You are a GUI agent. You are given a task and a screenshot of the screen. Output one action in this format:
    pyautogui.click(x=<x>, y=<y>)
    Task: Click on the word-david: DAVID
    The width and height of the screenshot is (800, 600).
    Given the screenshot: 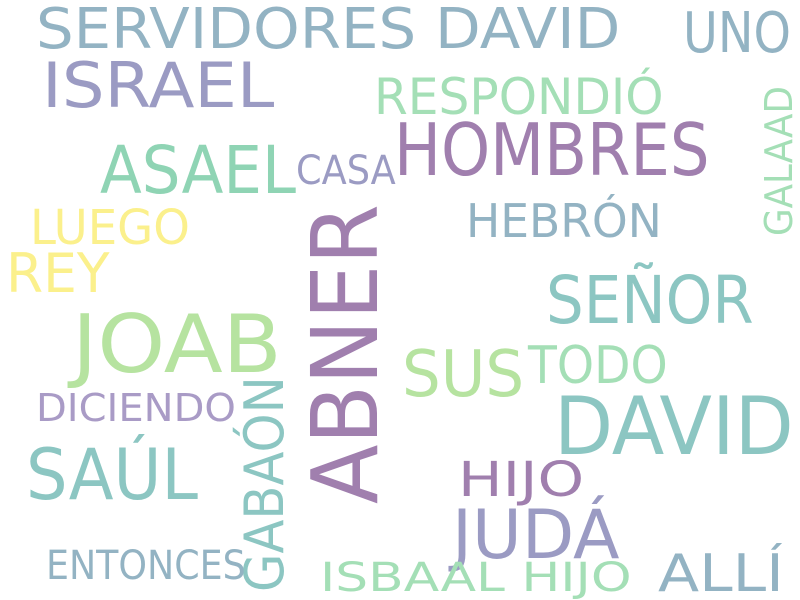 What is the action you would take?
    pyautogui.click(x=674, y=426)
    